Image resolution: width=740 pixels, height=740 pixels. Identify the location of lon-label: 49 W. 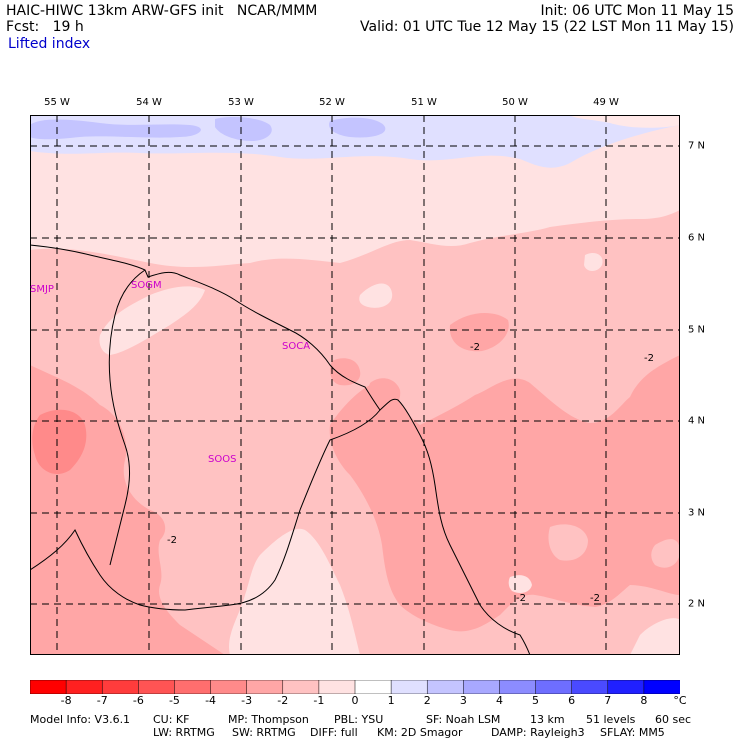
(606, 102).